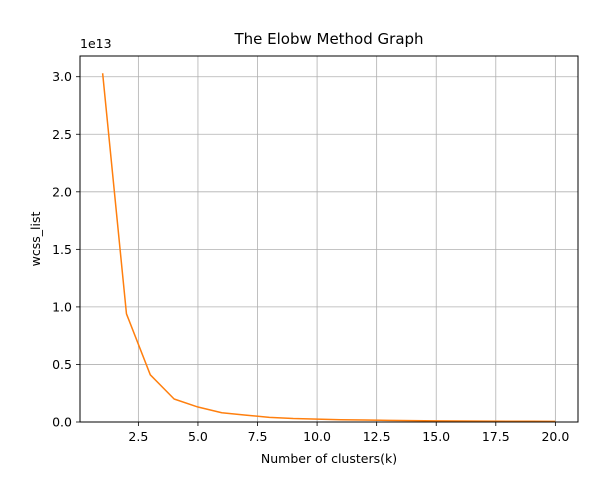 The width and height of the screenshot is (607, 495). Describe the element at coordinates (138, 436) in the screenshot. I see `x-tick-label: 2.5` at that location.